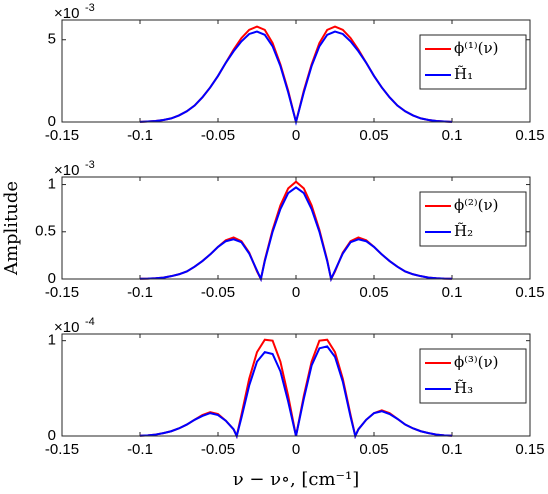 This screenshot has height=494, width=548. Describe the element at coordinates (45, 231) in the screenshot. I see `y-tick-label: 0.5` at that location.